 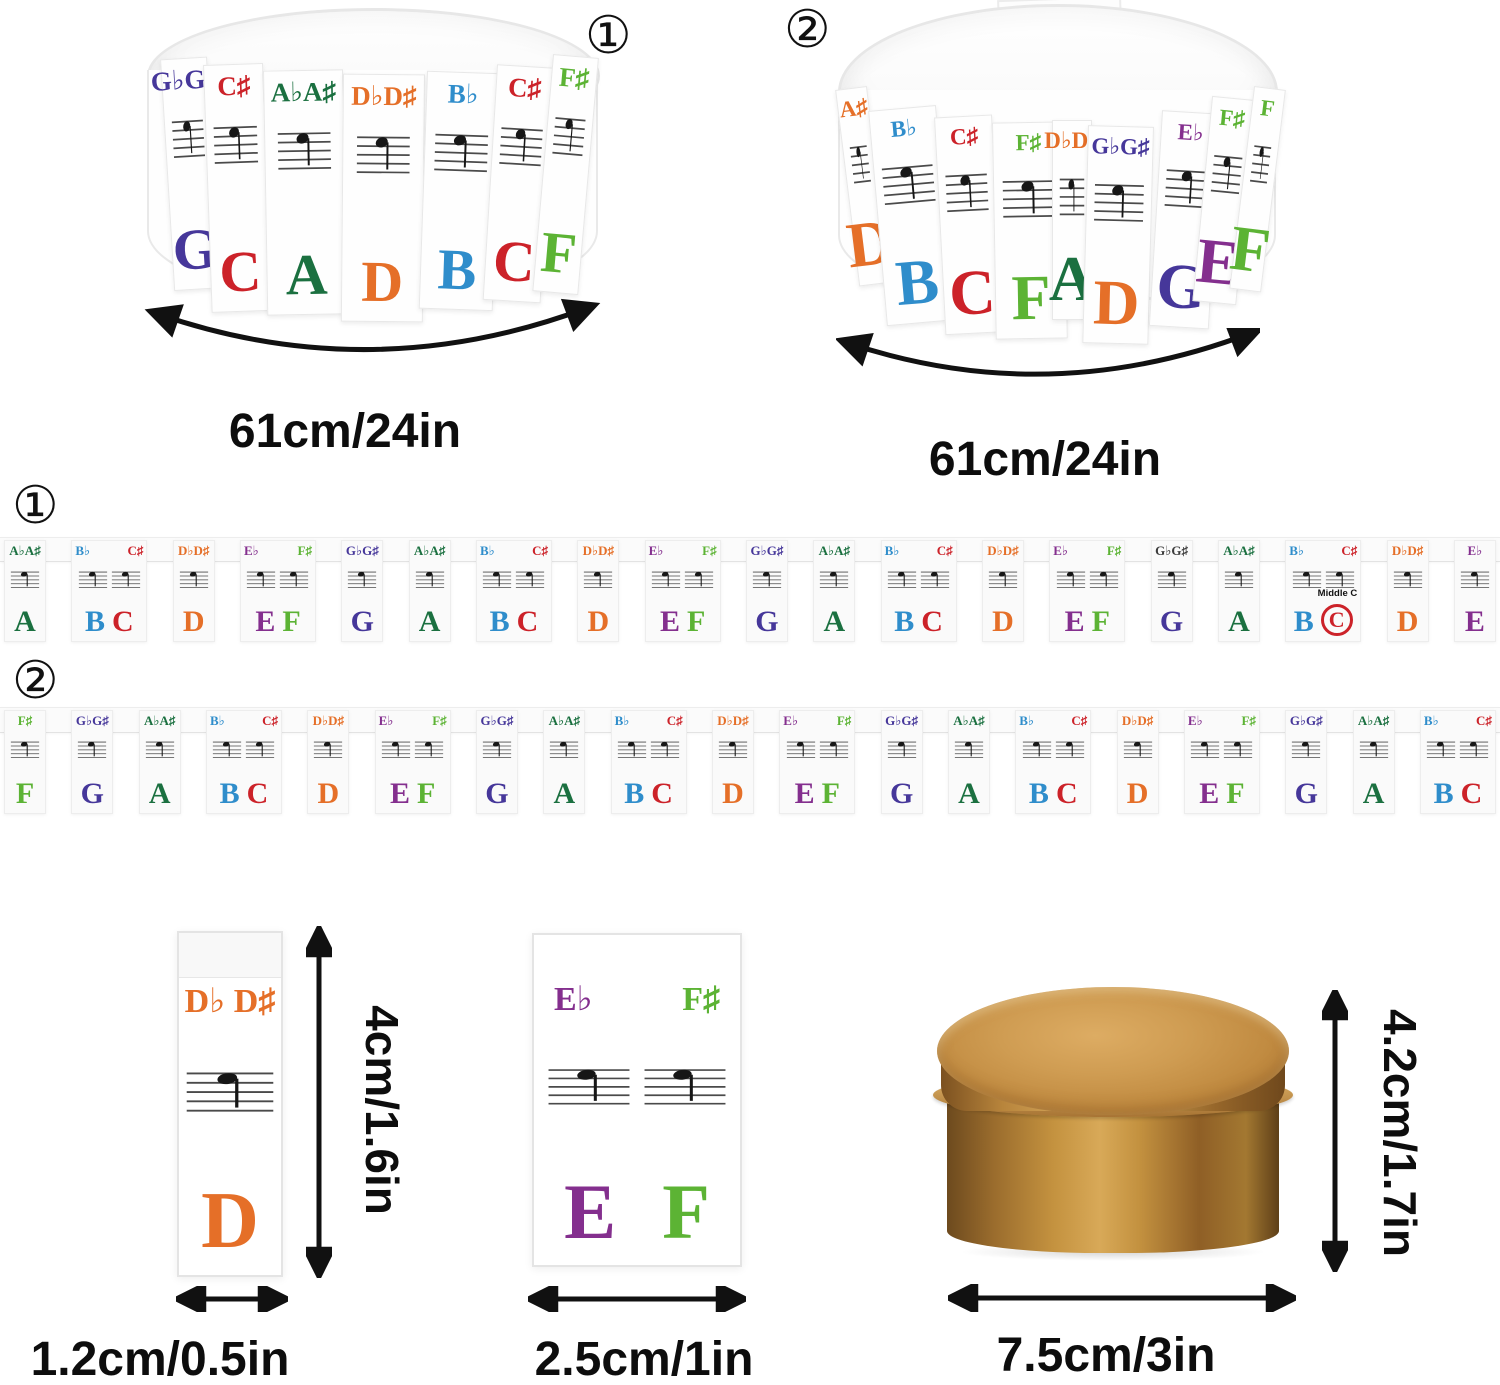 What do you see at coordinates (1118, 235) in the screenshot?
I see `note-card-D: G♭G♯ D` at bounding box center [1118, 235].